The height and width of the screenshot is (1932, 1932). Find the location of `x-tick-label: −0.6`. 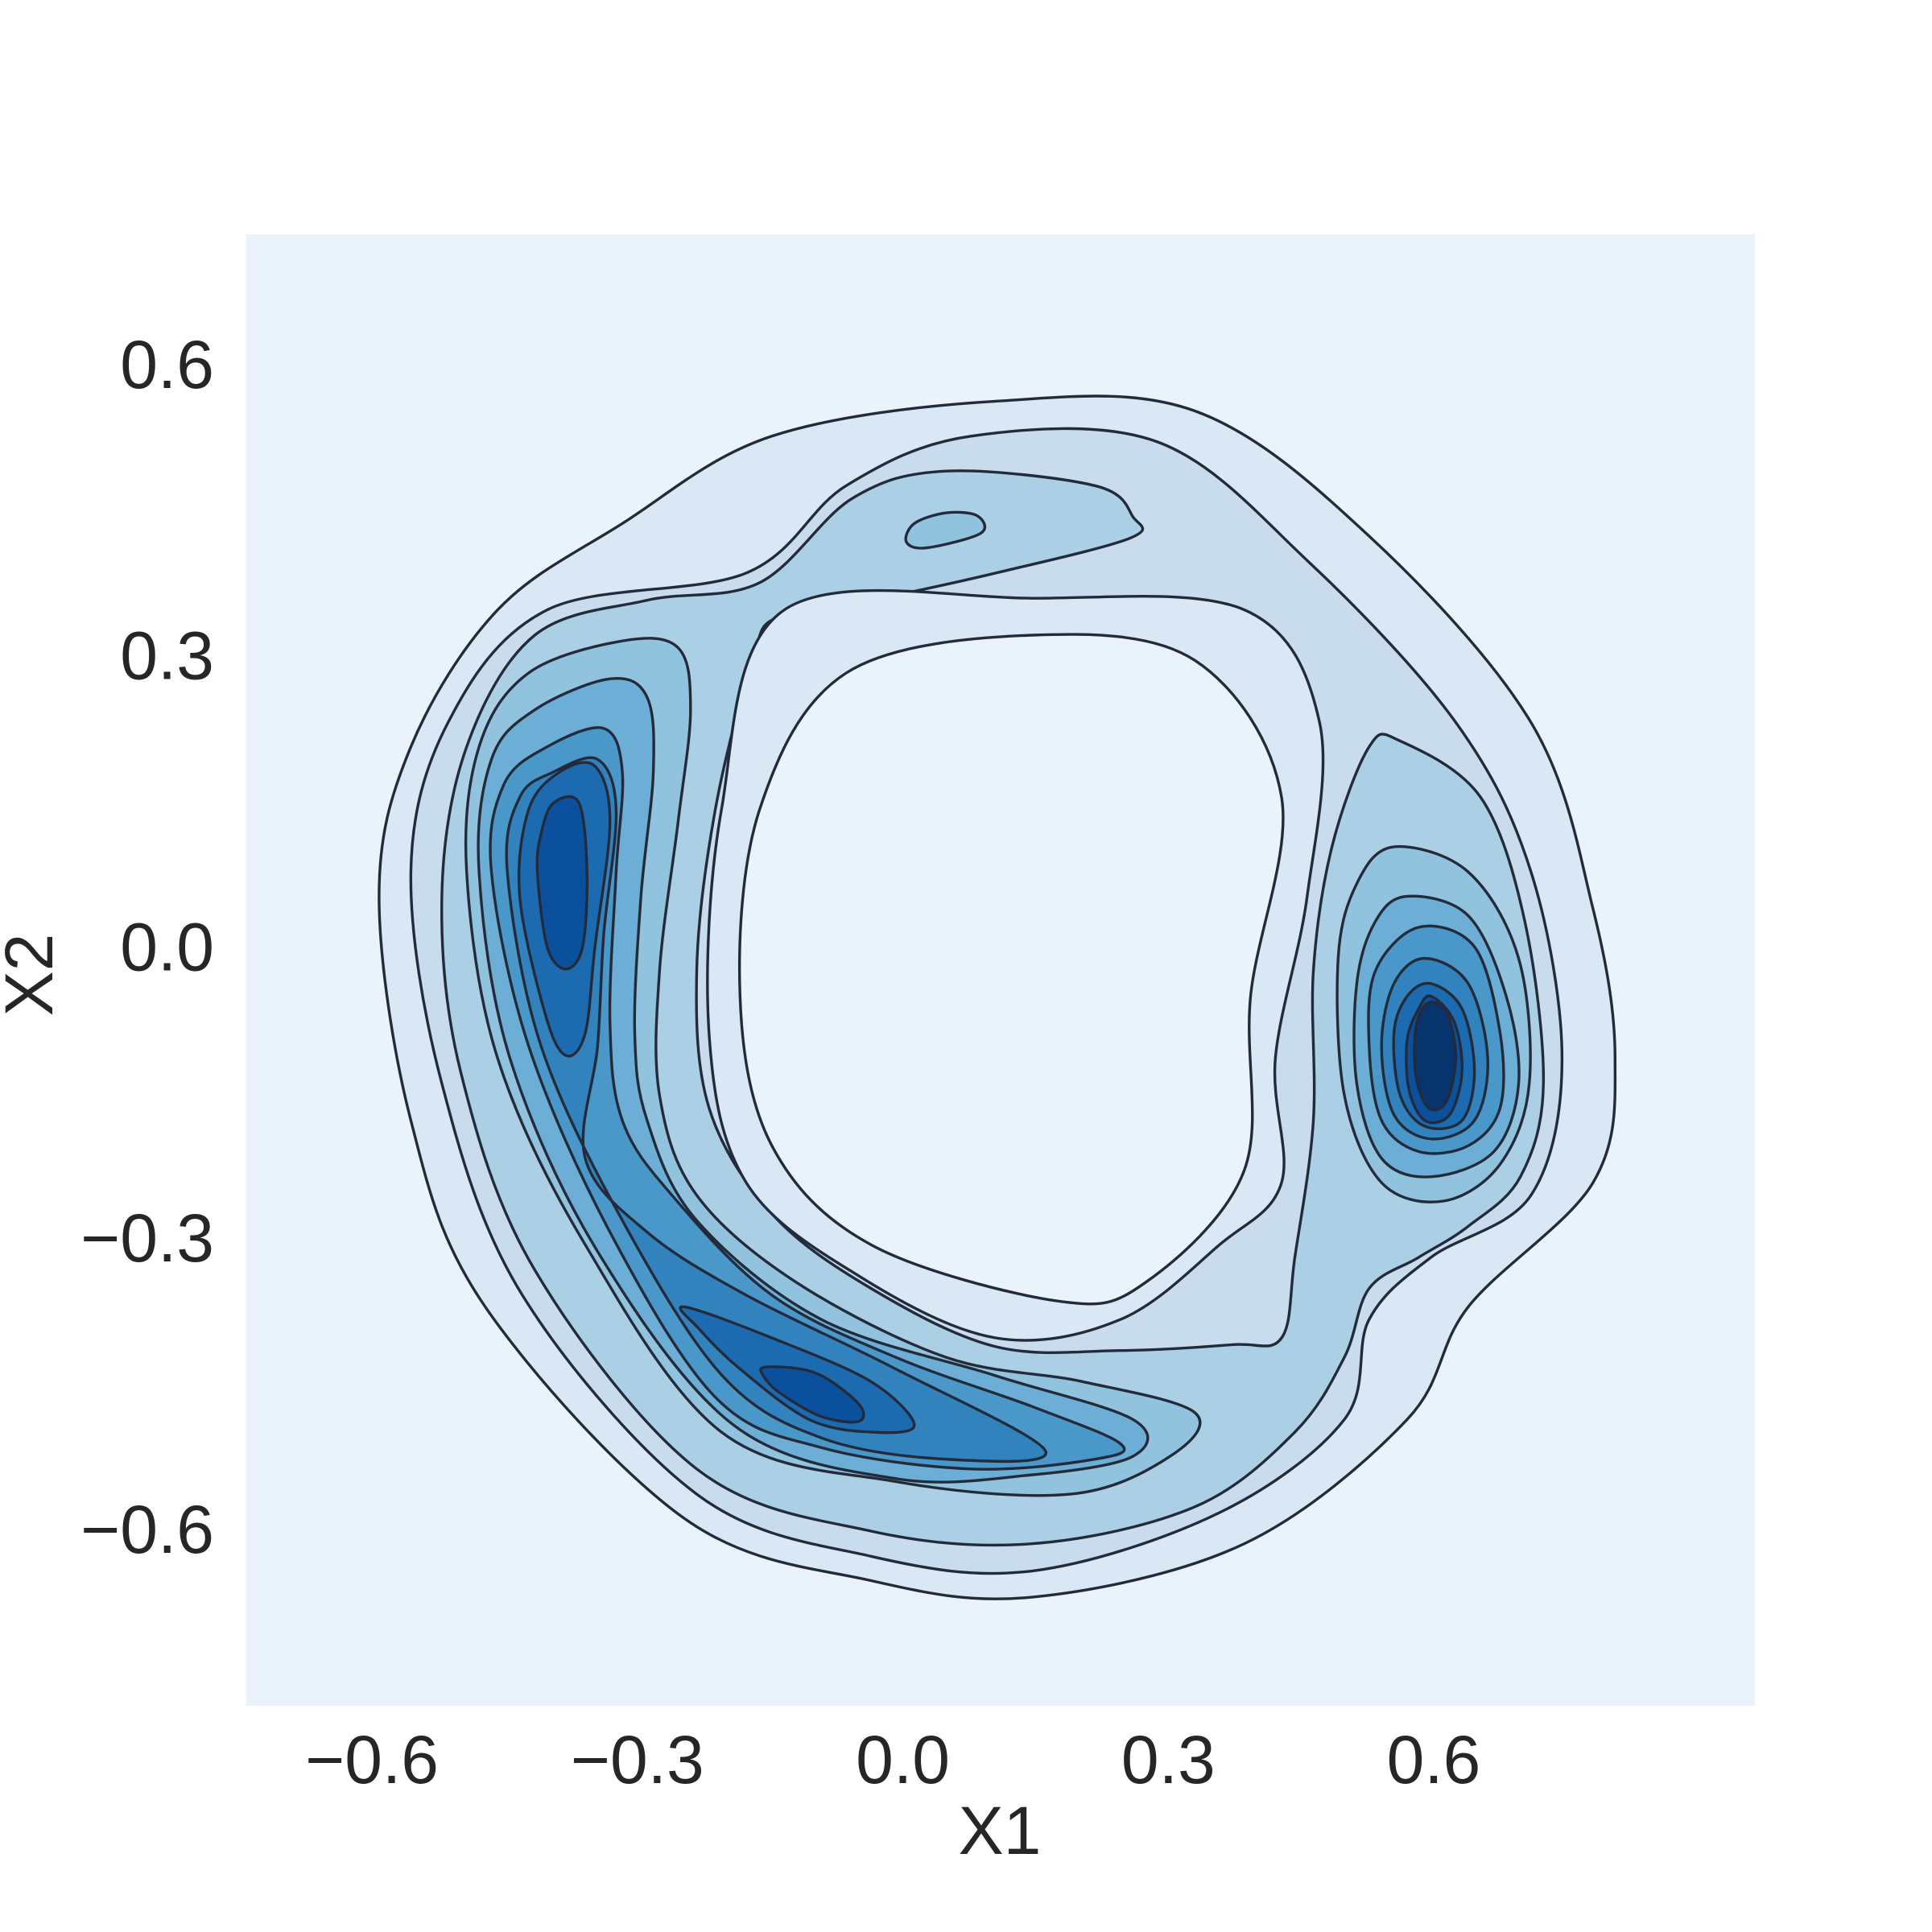

x-tick-label: −0.6 is located at coordinates (372, 1760).